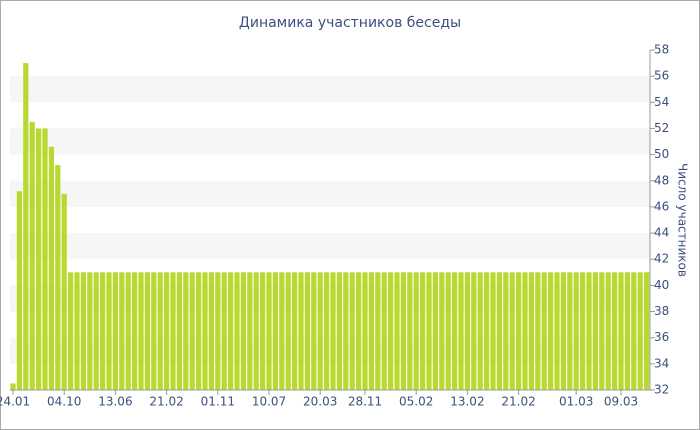 This screenshot has width=700, height=430. What do you see at coordinates (661, 337) in the screenshot?
I see `y-tick-label: 36` at bounding box center [661, 337].